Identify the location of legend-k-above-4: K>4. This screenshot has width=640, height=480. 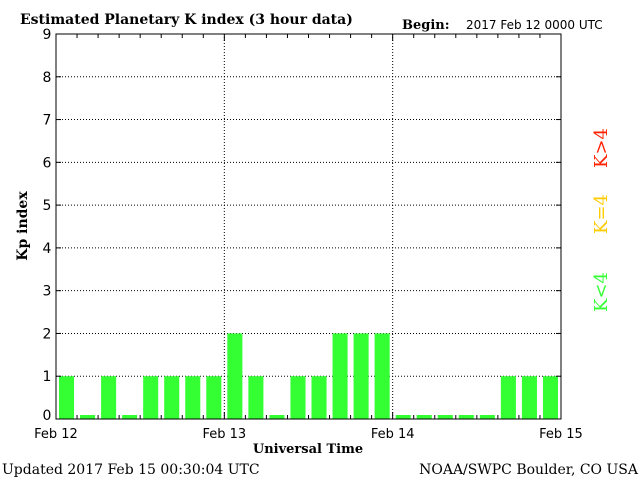
(601, 148).